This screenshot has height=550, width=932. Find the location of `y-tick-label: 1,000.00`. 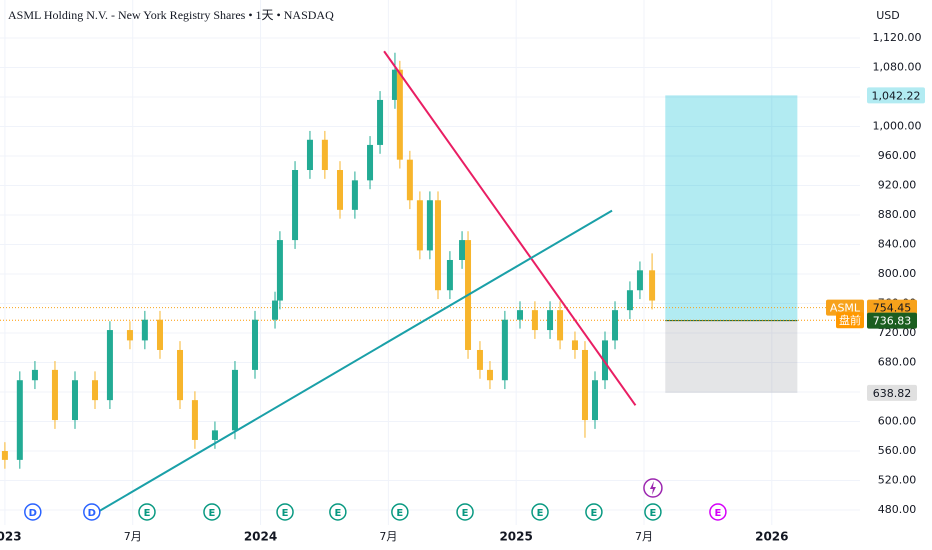

y-tick-label: 1,000.00 is located at coordinates (897, 125).